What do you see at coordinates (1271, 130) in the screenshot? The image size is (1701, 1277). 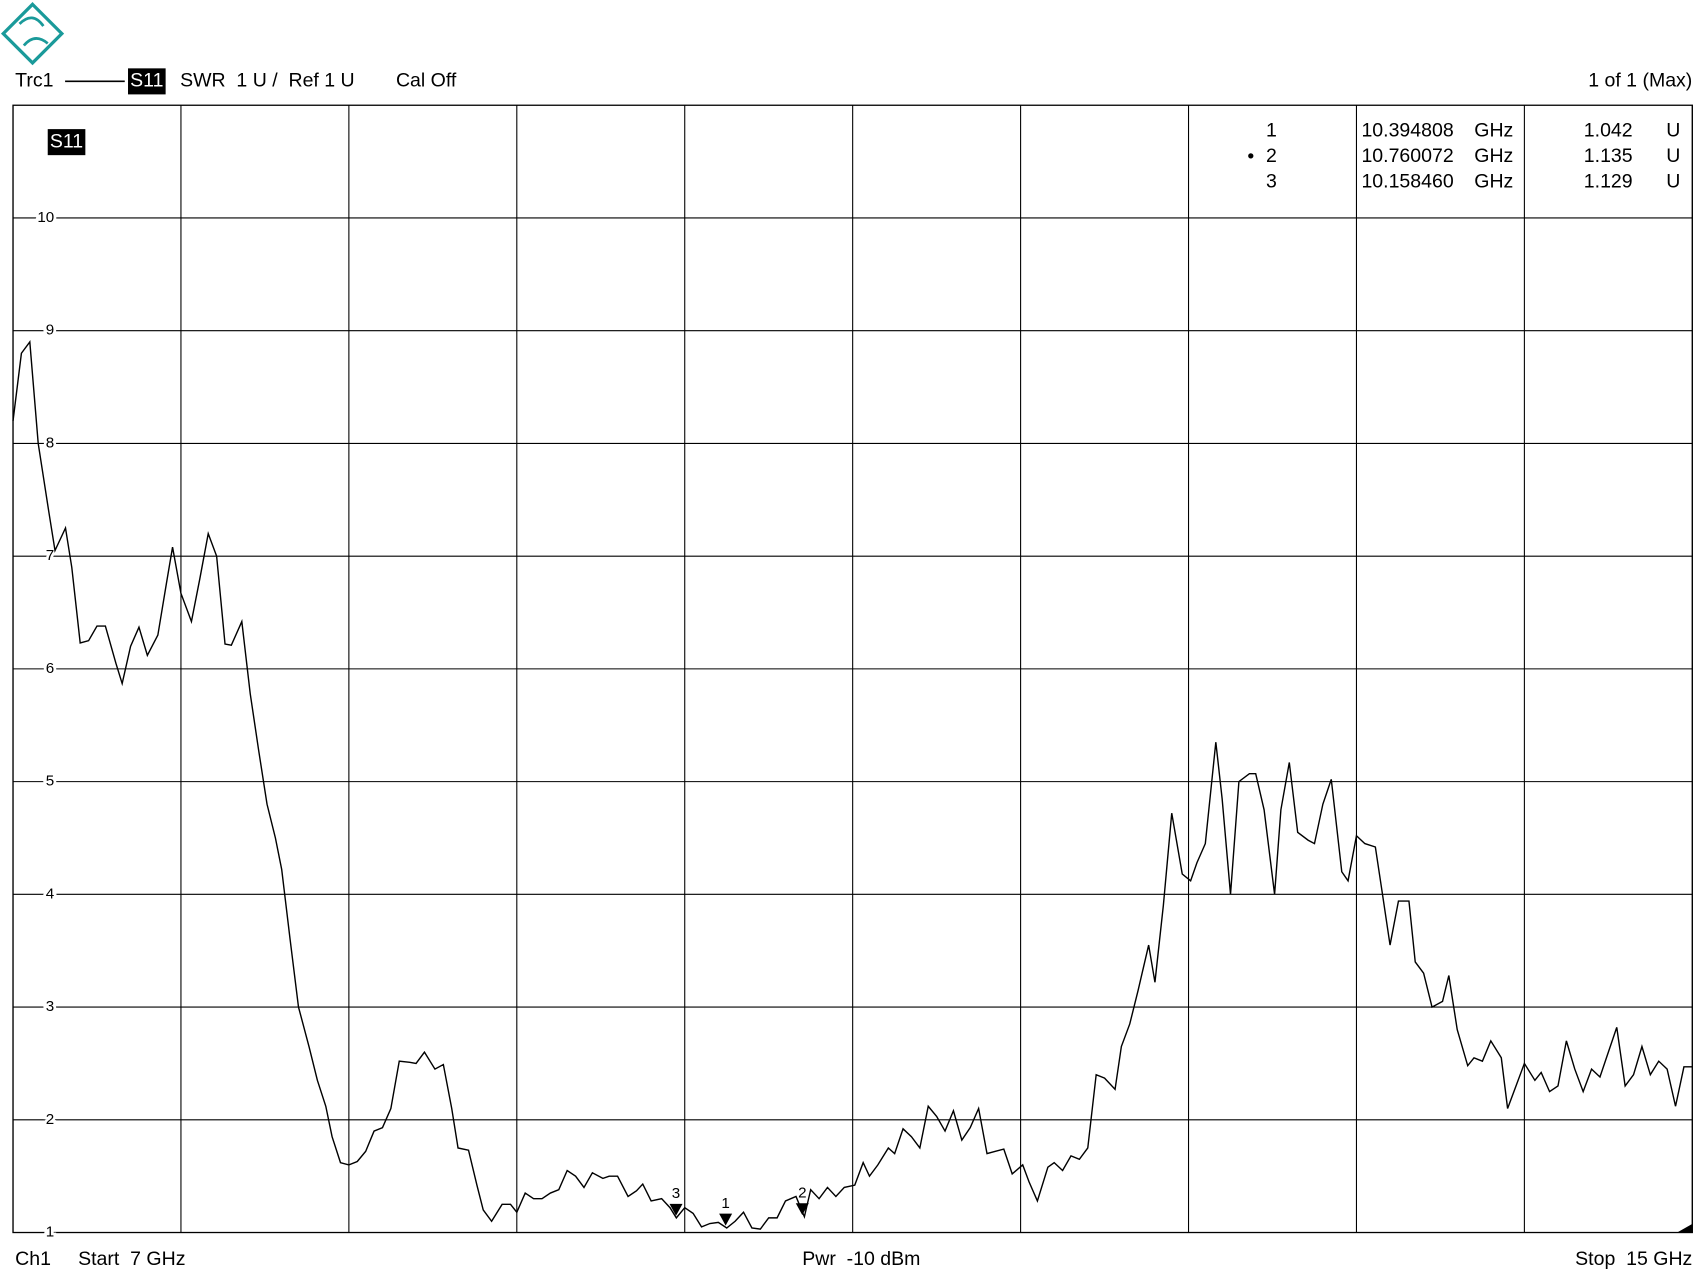 I see `marker-table-number: 1` at bounding box center [1271, 130].